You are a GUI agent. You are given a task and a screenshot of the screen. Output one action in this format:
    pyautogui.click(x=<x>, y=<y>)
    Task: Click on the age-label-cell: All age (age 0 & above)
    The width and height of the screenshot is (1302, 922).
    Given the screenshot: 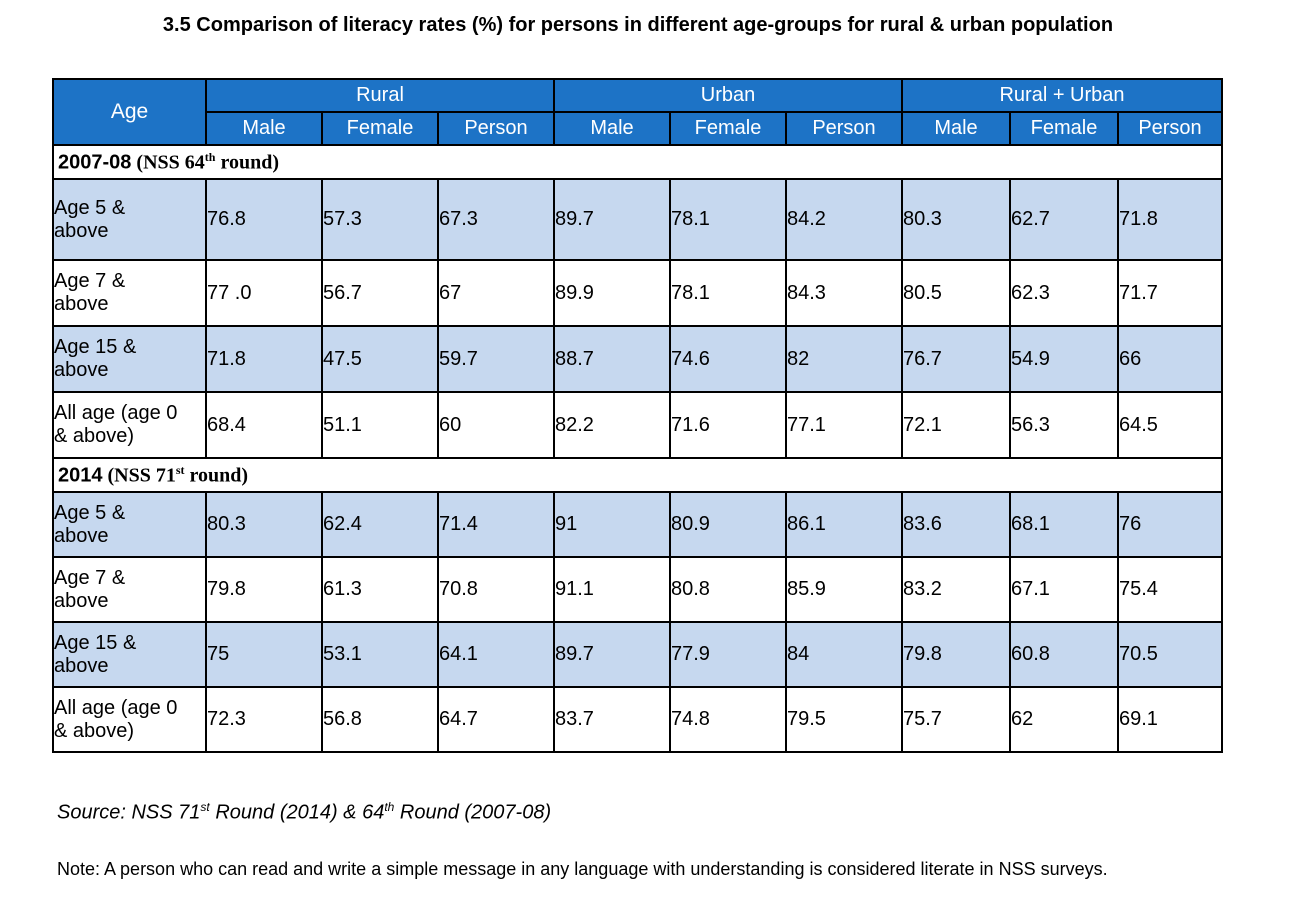 What is the action you would take?
    pyautogui.click(x=129, y=425)
    